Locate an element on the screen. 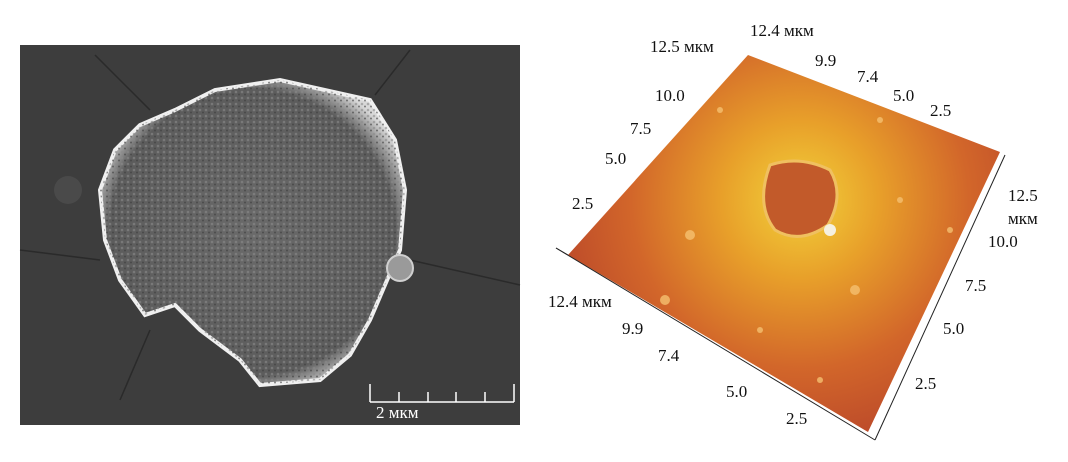 This screenshot has height=462, width=1068. afm-particle is located at coordinates (830, 230).